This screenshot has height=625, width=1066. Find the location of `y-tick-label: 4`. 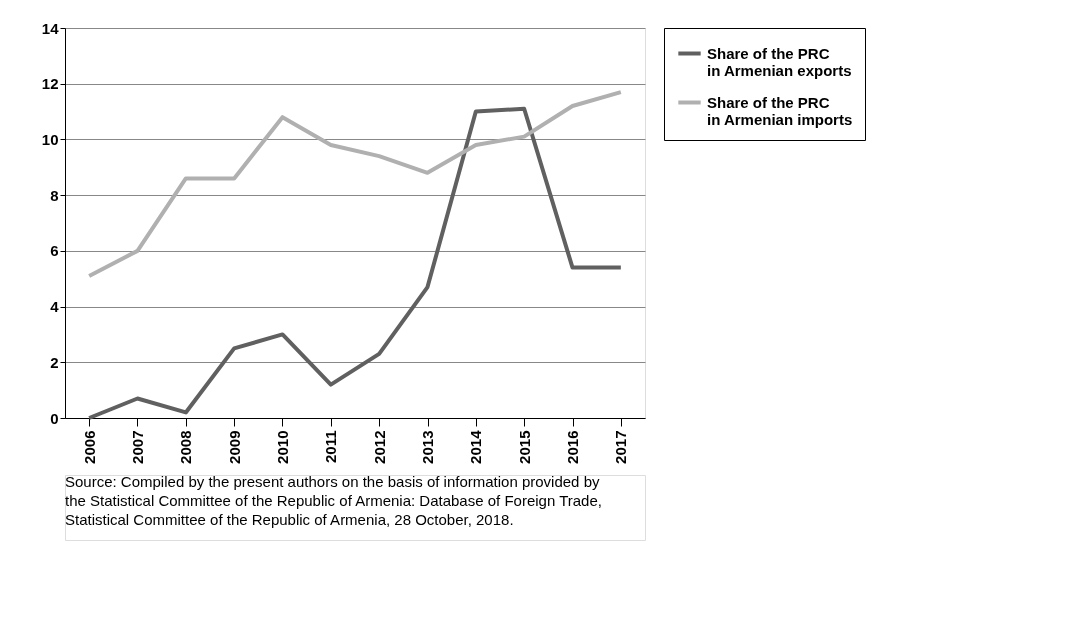

y-tick-label: 4 is located at coordinates (55, 307).